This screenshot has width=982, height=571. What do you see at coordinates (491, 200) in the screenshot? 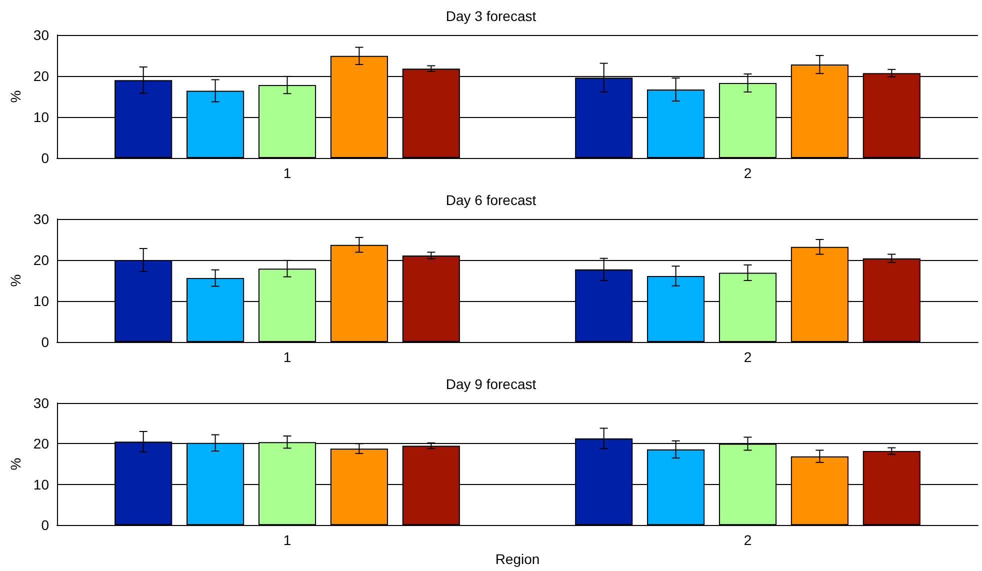
I see `chart-title: Day 6 forecast` at bounding box center [491, 200].